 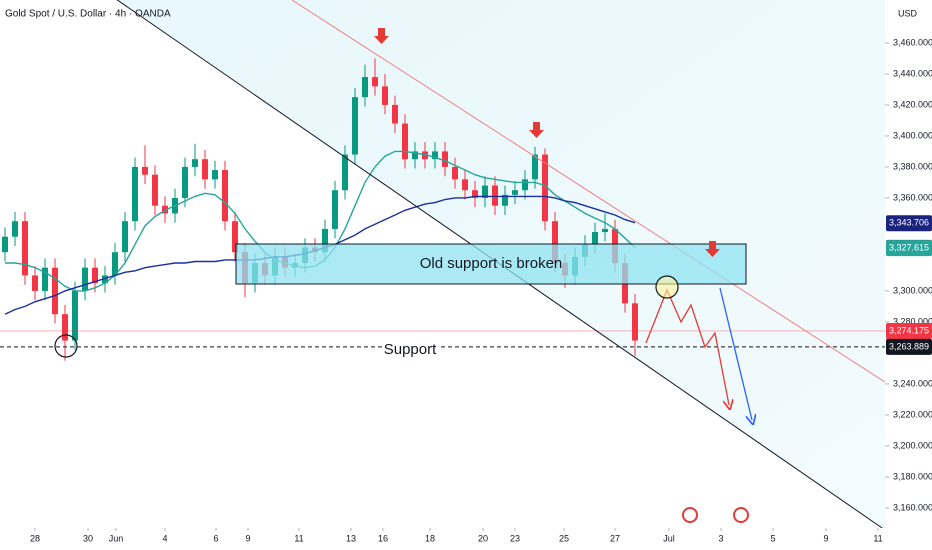 I want to click on x-tick-label: 13, so click(x=351, y=538).